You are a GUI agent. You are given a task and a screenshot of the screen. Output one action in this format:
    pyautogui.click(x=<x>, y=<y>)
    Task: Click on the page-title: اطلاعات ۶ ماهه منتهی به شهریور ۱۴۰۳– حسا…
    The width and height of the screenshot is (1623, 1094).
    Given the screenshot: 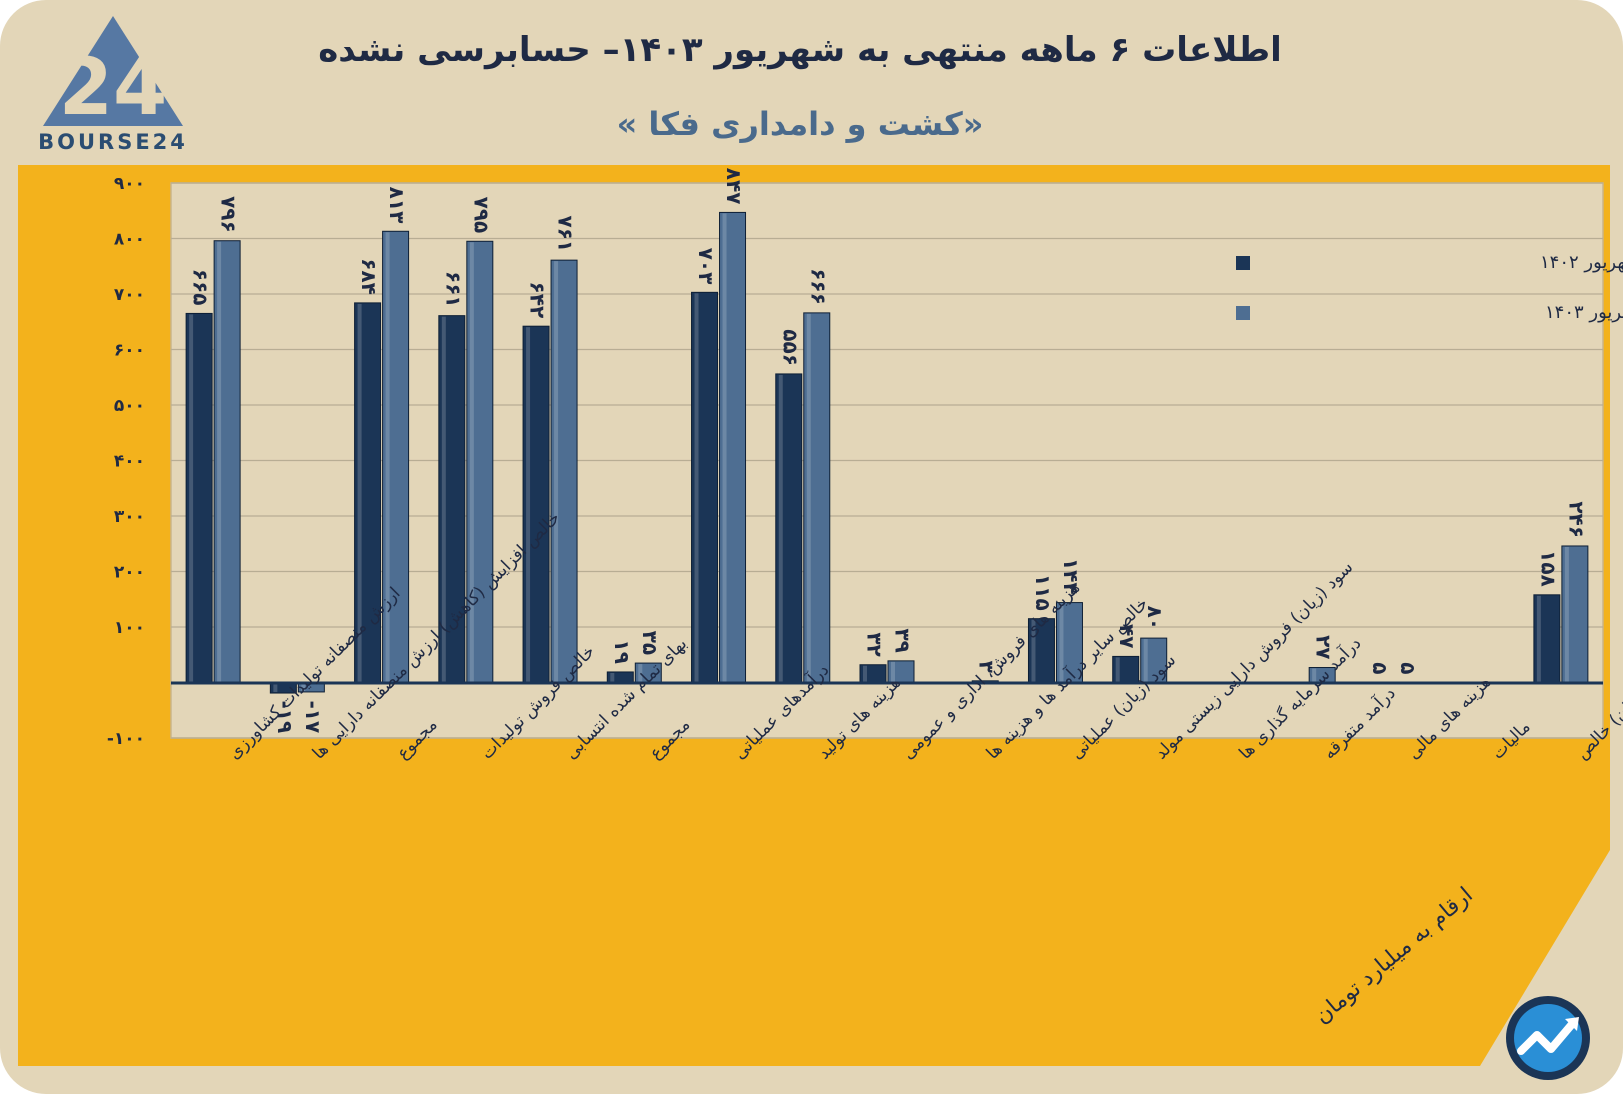 What is the action you would take?
    pyautogui.click(x=800, y=50)
    